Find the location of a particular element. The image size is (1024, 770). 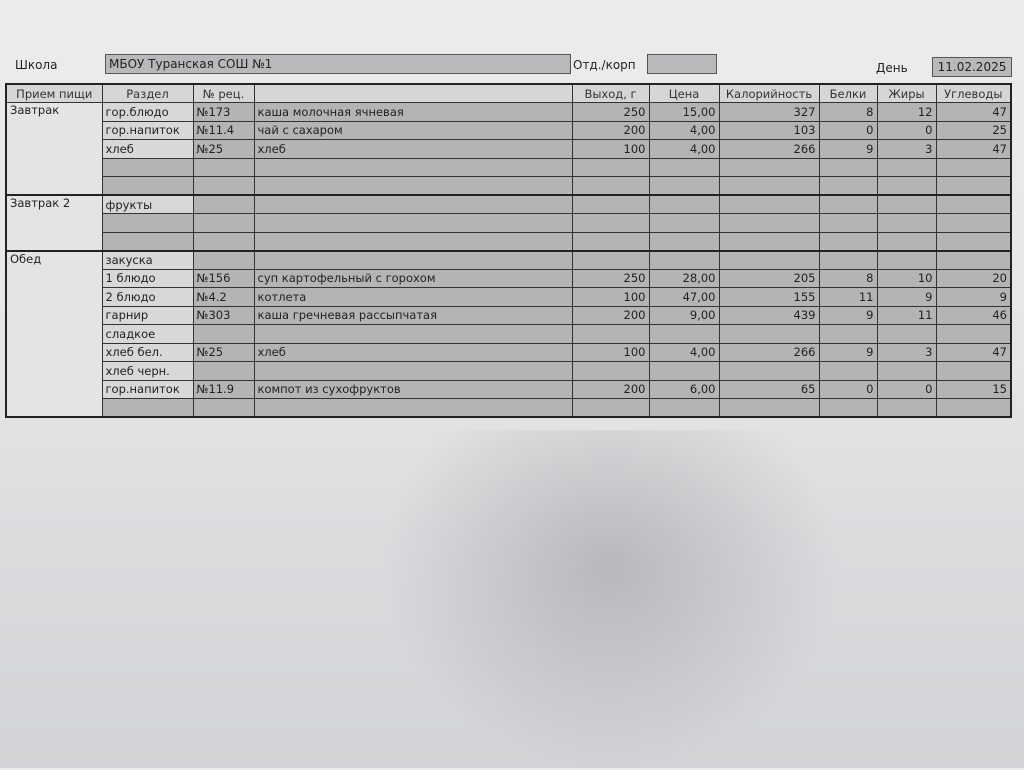

cell-carbs: 15 is located at coordinates (973, 389).